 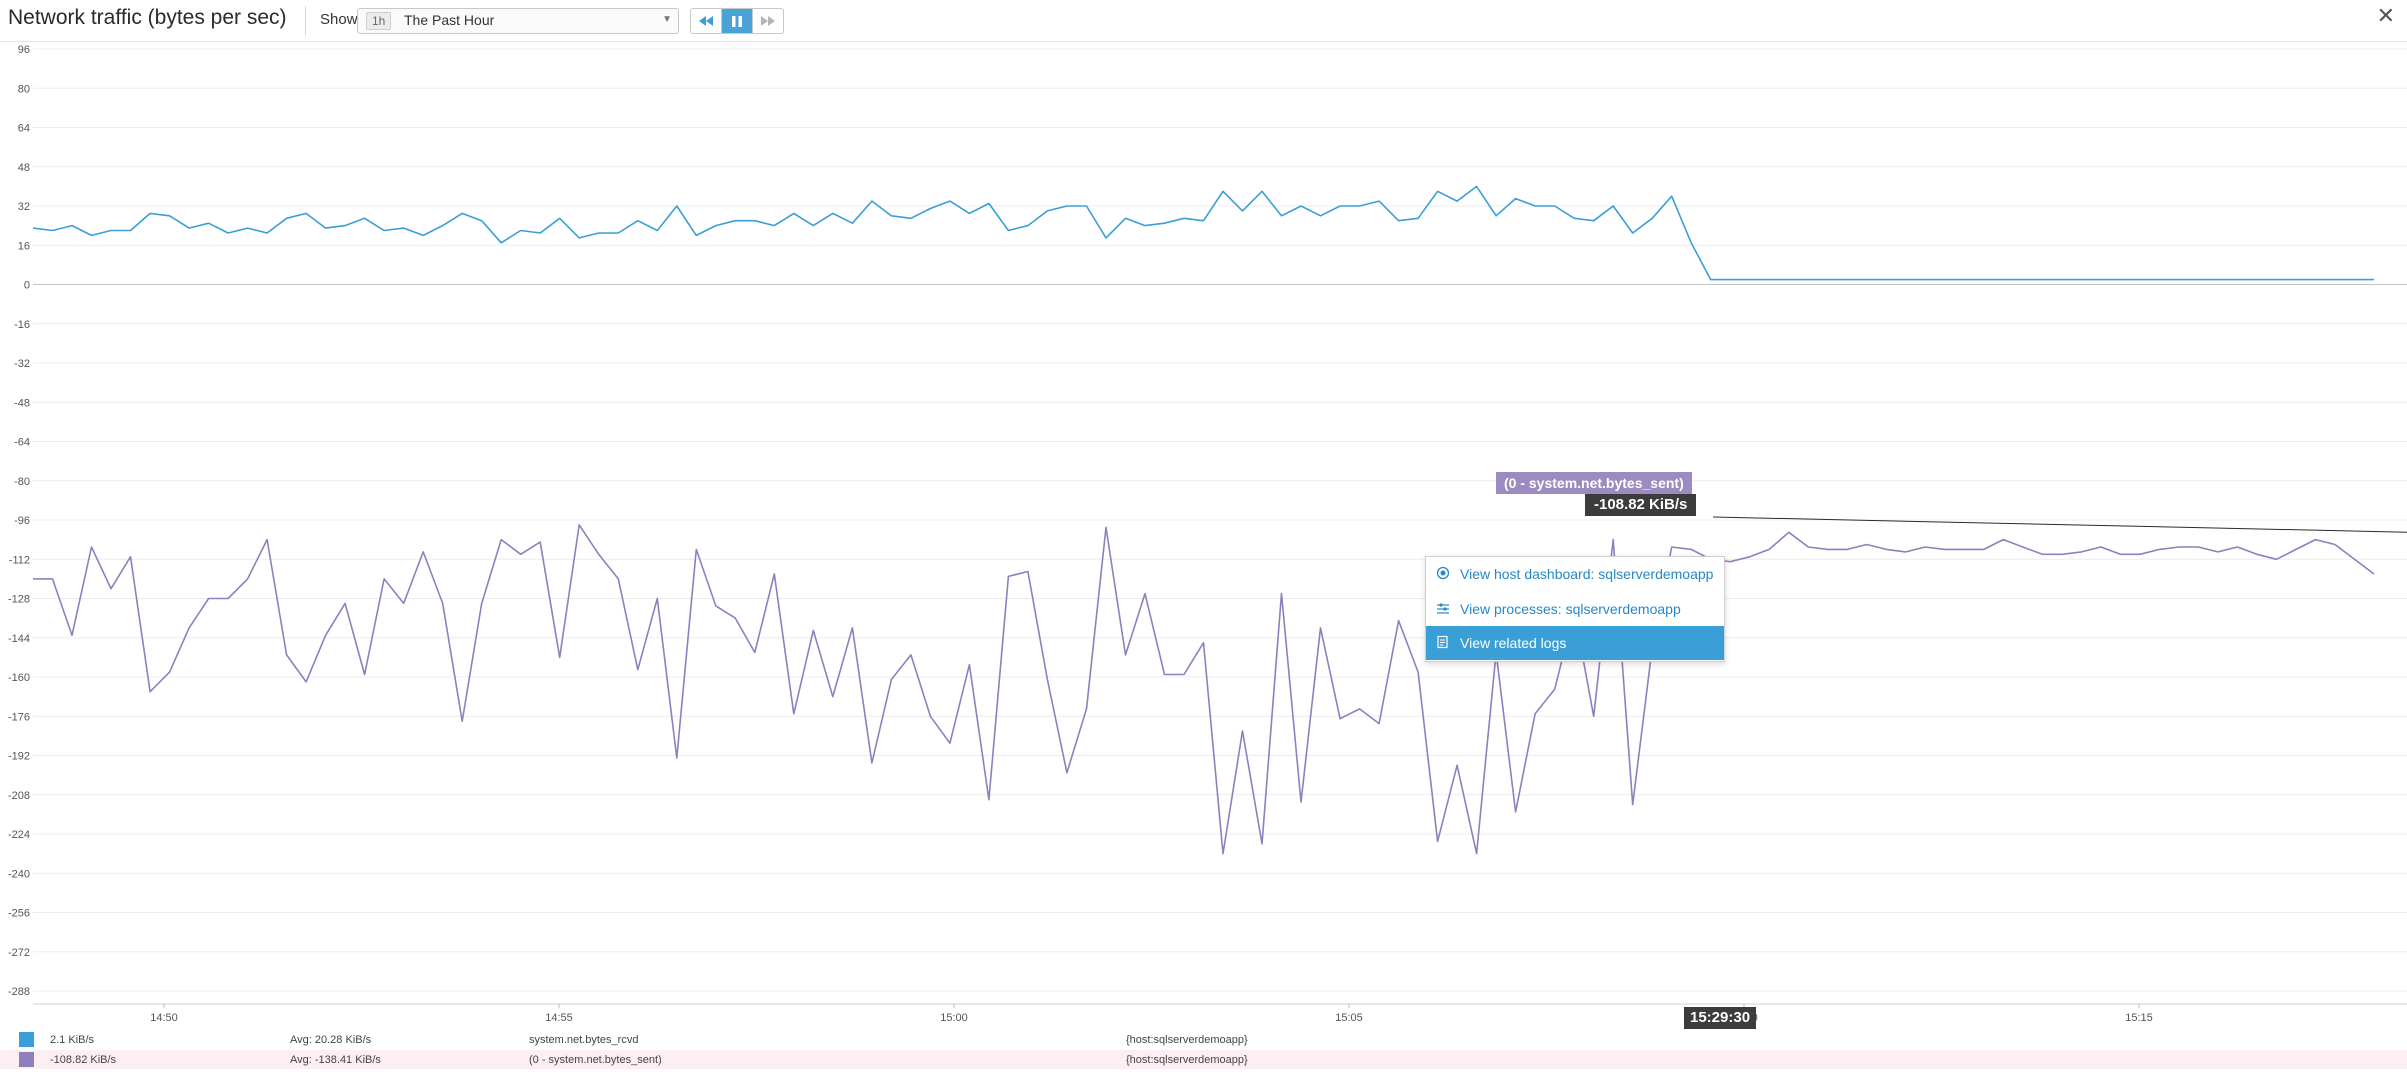 What do you see at coordinates (72, 1040) in the screenshot?
I see `legend-current-value: 2.1 KiB/s` at bounding box center [72, 1040].